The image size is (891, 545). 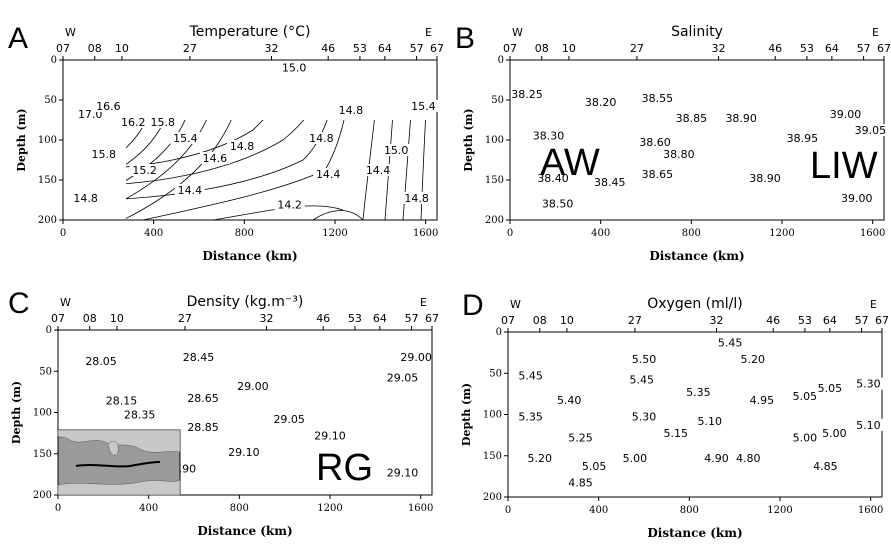 What do you see at coordinates (250, 32) in the screenshot?
I see `panel-title: Temperature (°C)` at bounding box center [250, 32].